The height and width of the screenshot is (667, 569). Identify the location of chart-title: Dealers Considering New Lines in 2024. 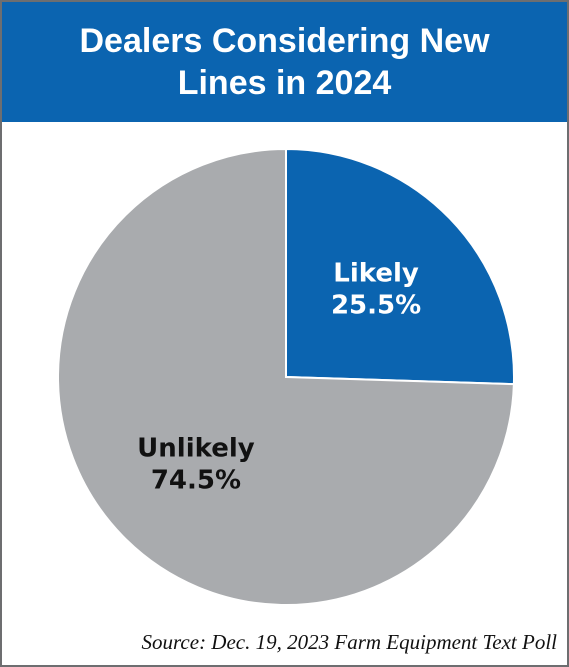
(284, 62).